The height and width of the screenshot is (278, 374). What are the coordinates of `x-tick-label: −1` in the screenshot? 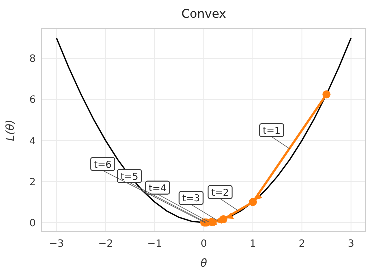 It's located at (155, 244).